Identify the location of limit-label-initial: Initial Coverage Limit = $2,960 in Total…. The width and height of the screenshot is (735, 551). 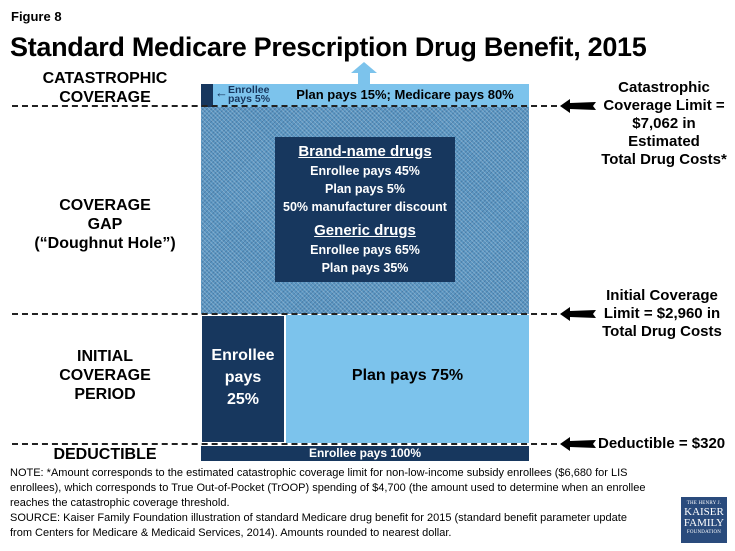
(662, 314).